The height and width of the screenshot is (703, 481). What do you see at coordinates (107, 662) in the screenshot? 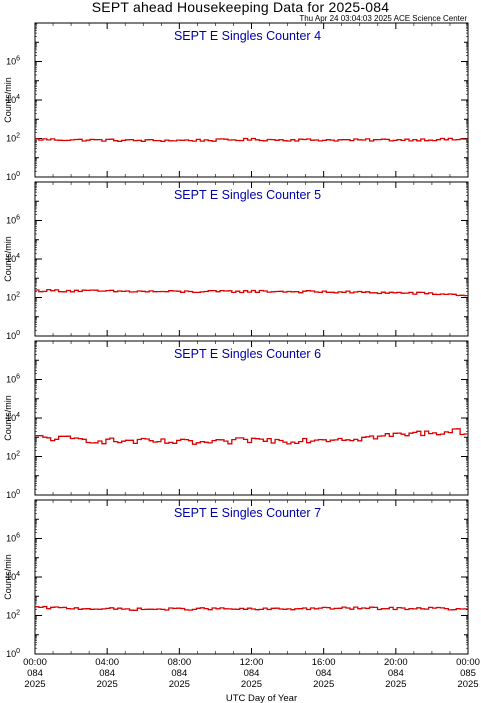
I see `x-tick-label: 04:00` at bounding box center [107, 662].